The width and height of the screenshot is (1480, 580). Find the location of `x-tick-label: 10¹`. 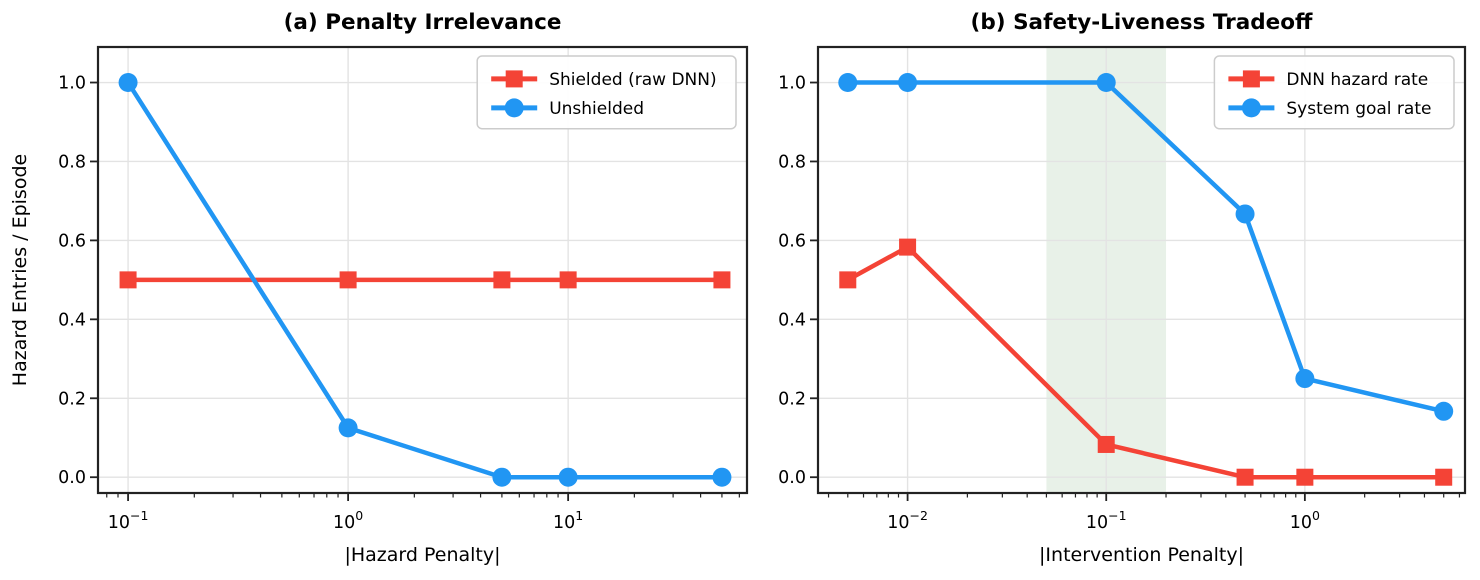

x-tick-label: 10¹ is located at coordinates (568, 520).